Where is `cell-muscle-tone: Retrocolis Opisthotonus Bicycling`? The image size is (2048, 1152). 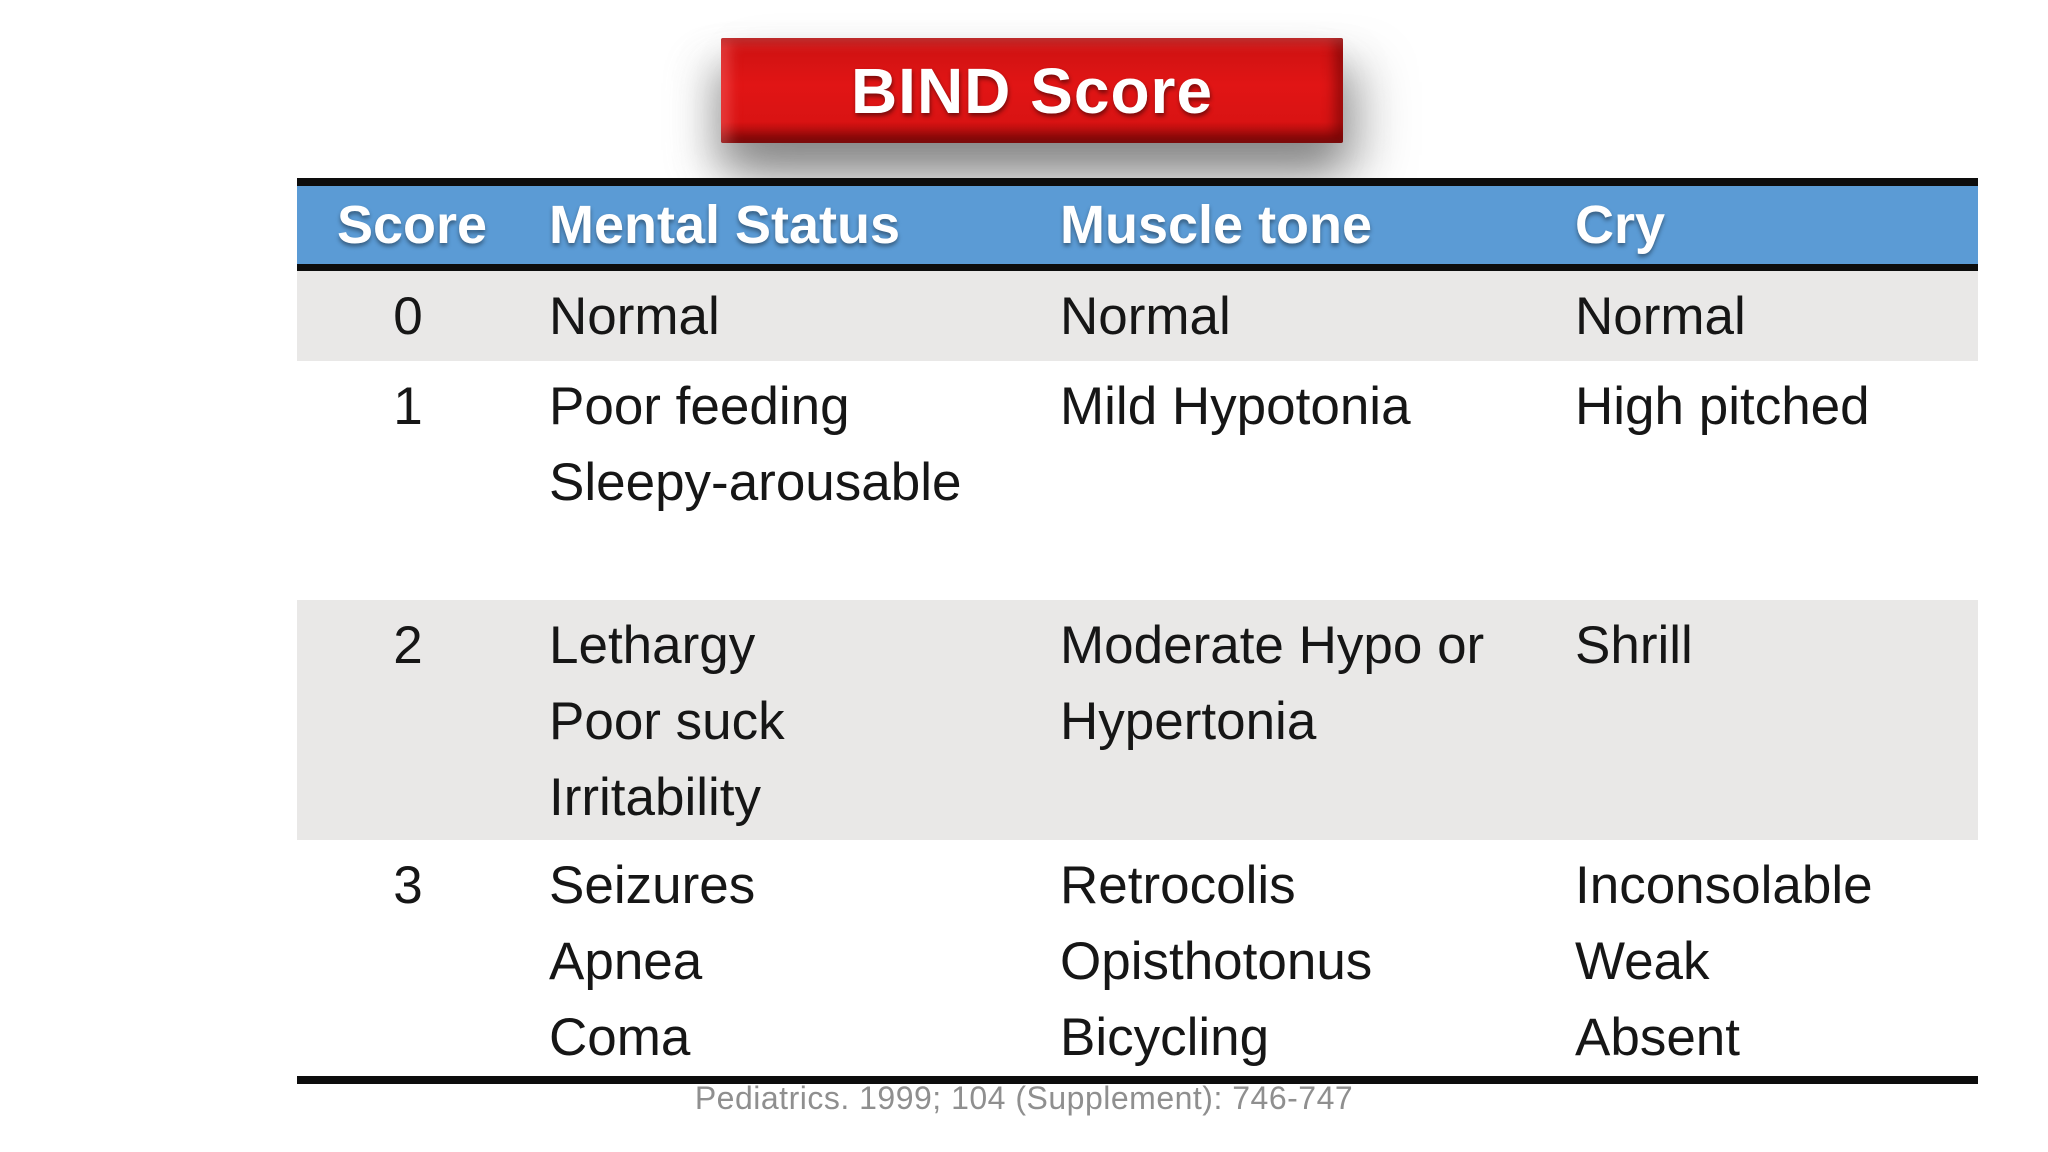 cell-muscle-tone: Retrocolis Opisthotonus Bicycling is located at coordinates (1295, 962).